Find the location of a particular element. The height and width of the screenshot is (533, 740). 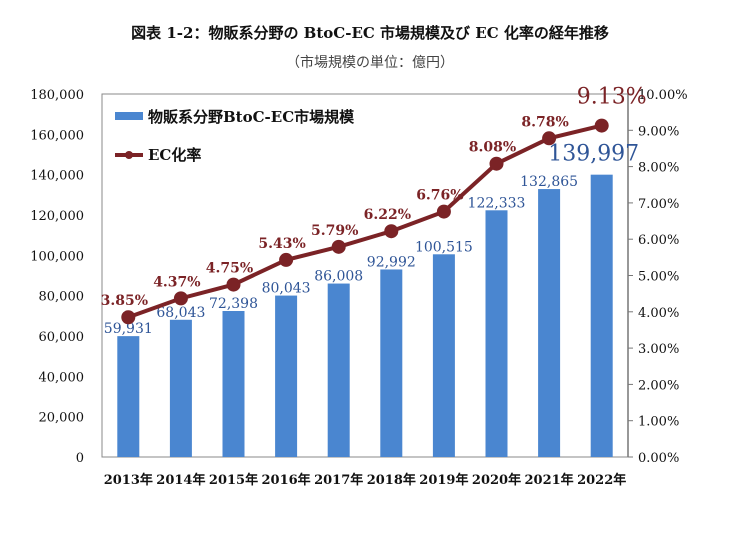

line-data-label: 3.85% is located at coordinates (124, 301).